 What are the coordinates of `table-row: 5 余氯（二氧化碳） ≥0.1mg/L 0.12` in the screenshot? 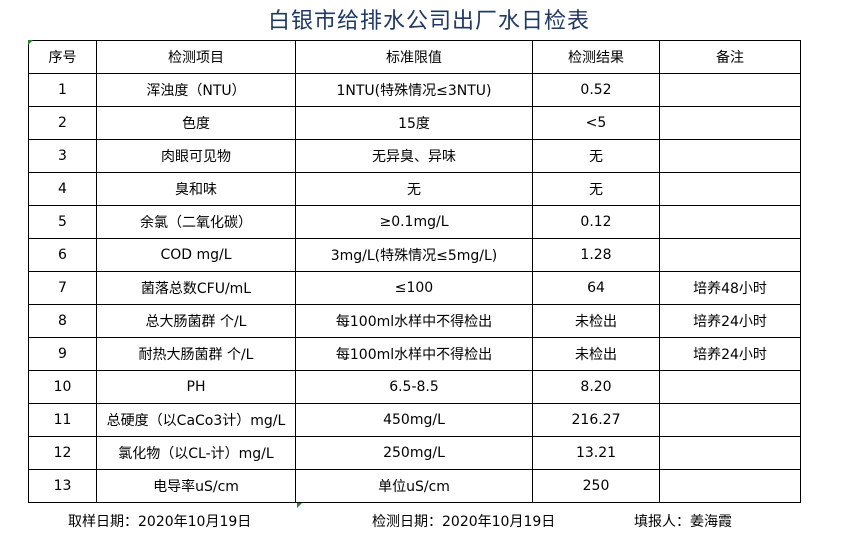 It's located at (414, 222).